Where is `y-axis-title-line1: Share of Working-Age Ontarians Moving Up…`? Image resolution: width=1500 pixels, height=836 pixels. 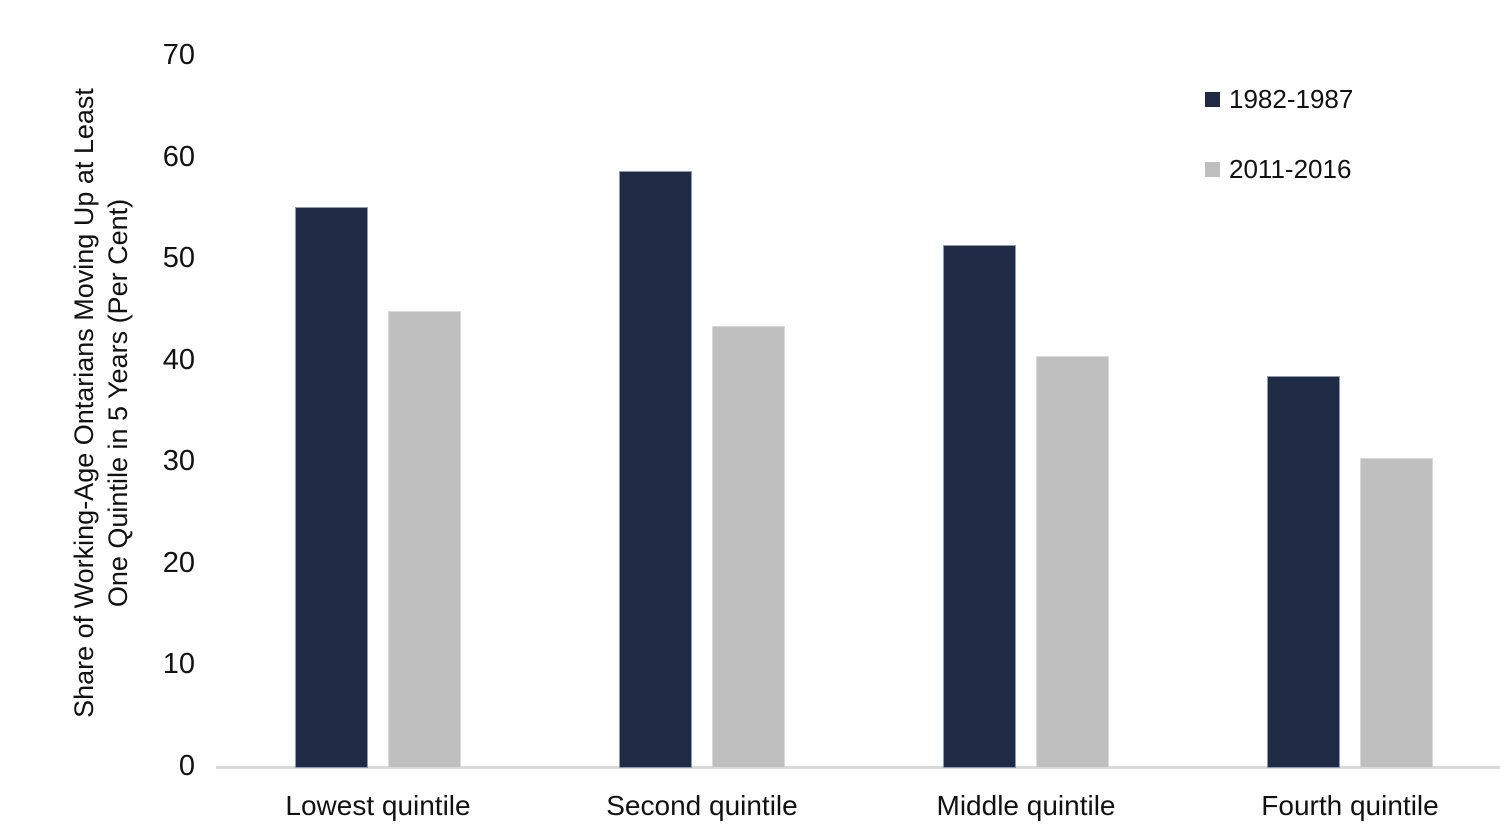 y-axis-title-line1: Share of Working-Age Ontarians Moving Up… is located at coordinates (84, 403).